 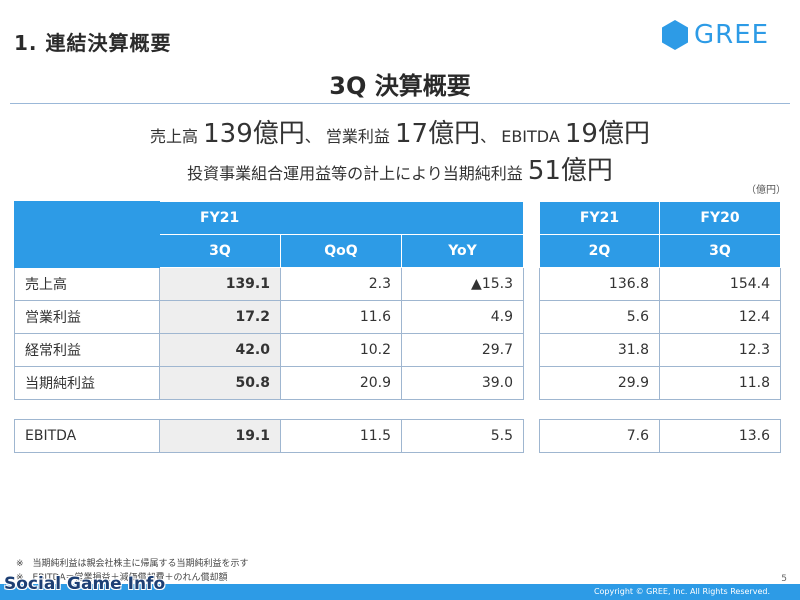 I want to click on section-title: 1. 連結決算概要, so click(x=93, y=43).